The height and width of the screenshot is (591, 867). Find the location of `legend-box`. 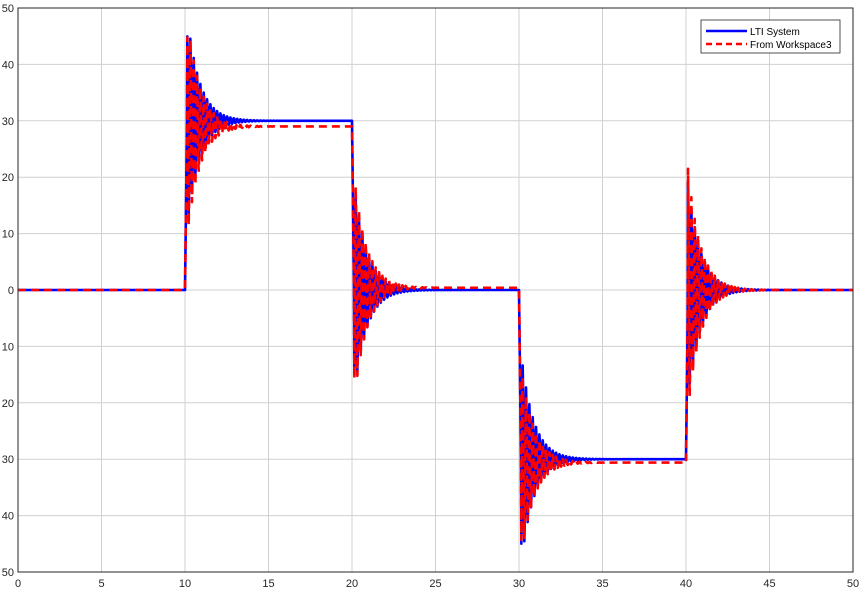

legend-box is located at coordinates (770, 36).